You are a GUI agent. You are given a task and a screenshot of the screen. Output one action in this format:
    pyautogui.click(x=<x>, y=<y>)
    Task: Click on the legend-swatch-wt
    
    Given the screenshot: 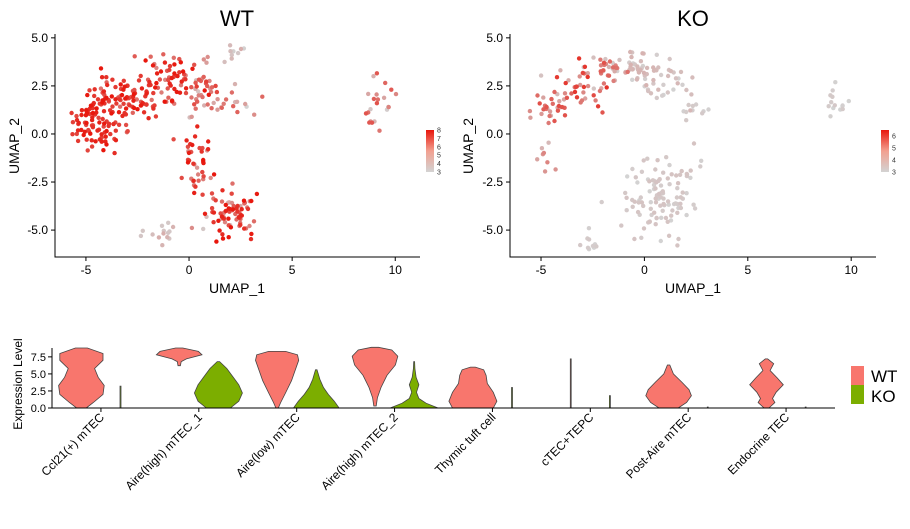 What is the action you would take?
    pyautogui.click(x=857, y=375)
    